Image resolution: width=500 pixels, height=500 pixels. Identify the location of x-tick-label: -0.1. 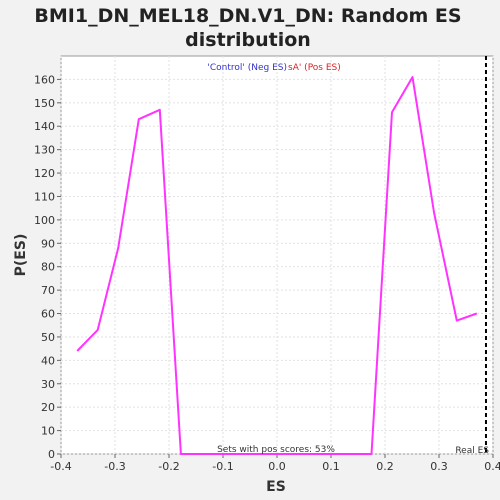
(222, 466).